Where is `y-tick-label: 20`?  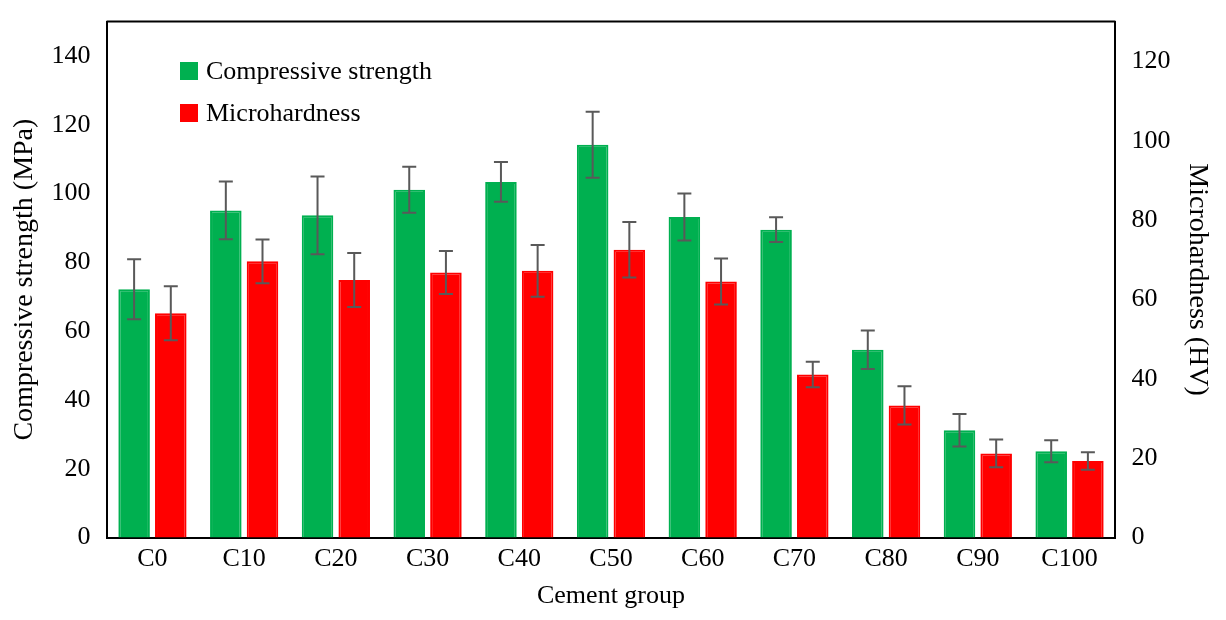 y-tick-label: 20 is located at coordinates (77, 467).